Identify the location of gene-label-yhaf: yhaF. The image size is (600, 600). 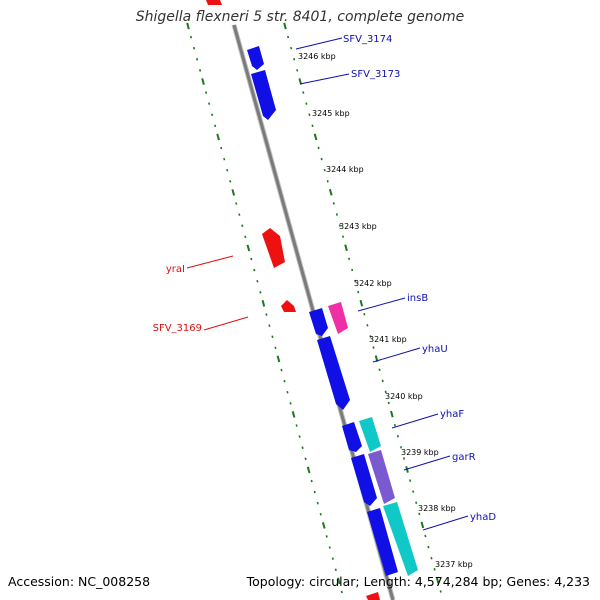
(452, 414).